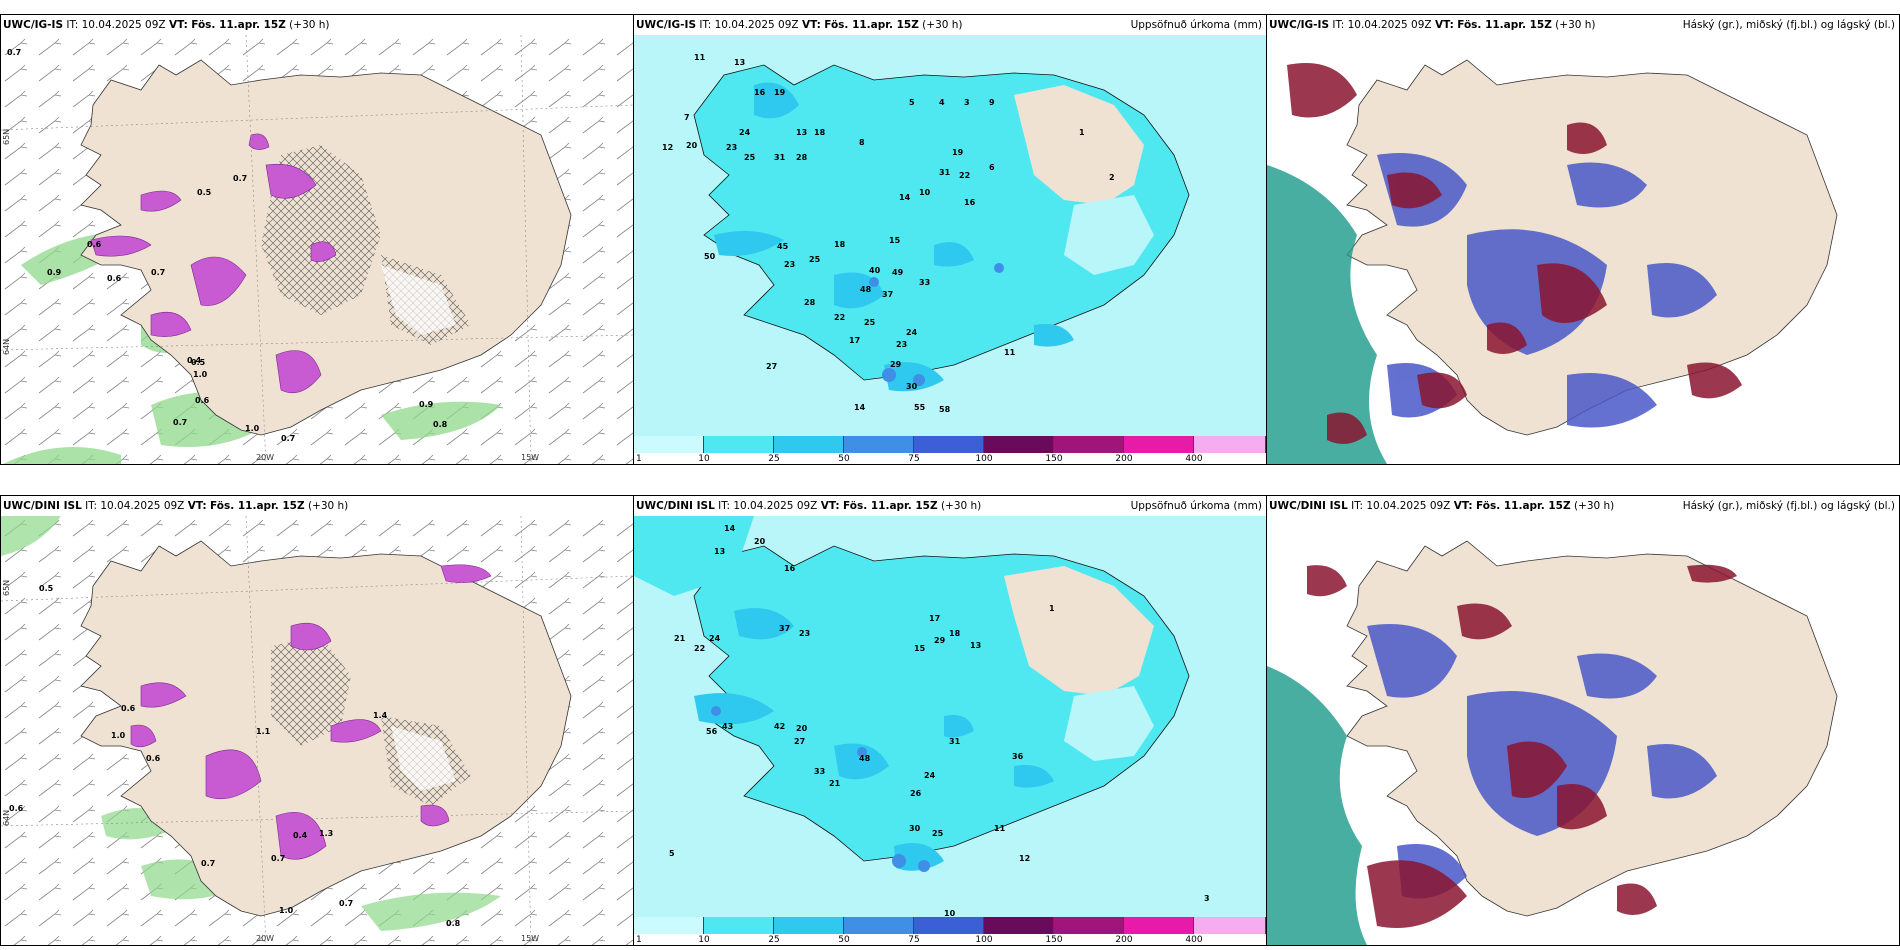  Describe the element at coordinates (46, 588) in the screenshot. I see `val: 0.5` at that location.